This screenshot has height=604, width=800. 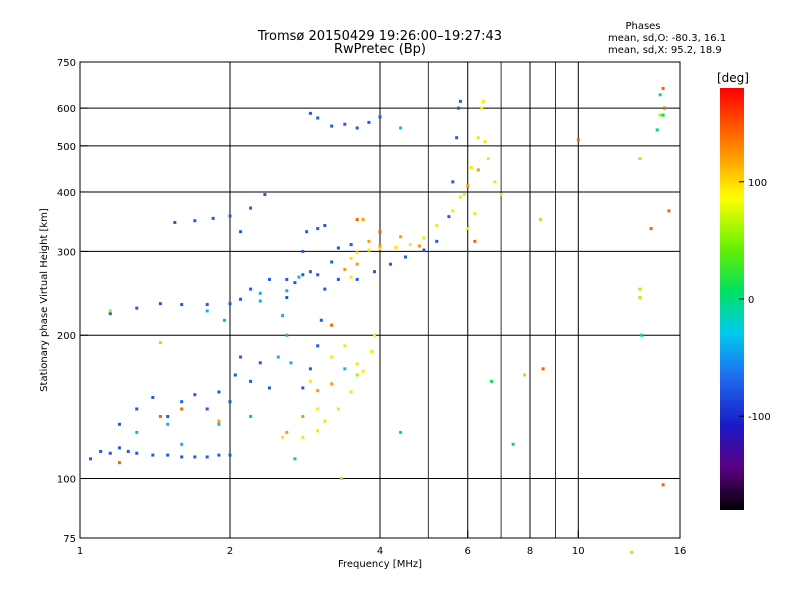 I want to click on x-tick-label: 1, so click(x=80, y=551).